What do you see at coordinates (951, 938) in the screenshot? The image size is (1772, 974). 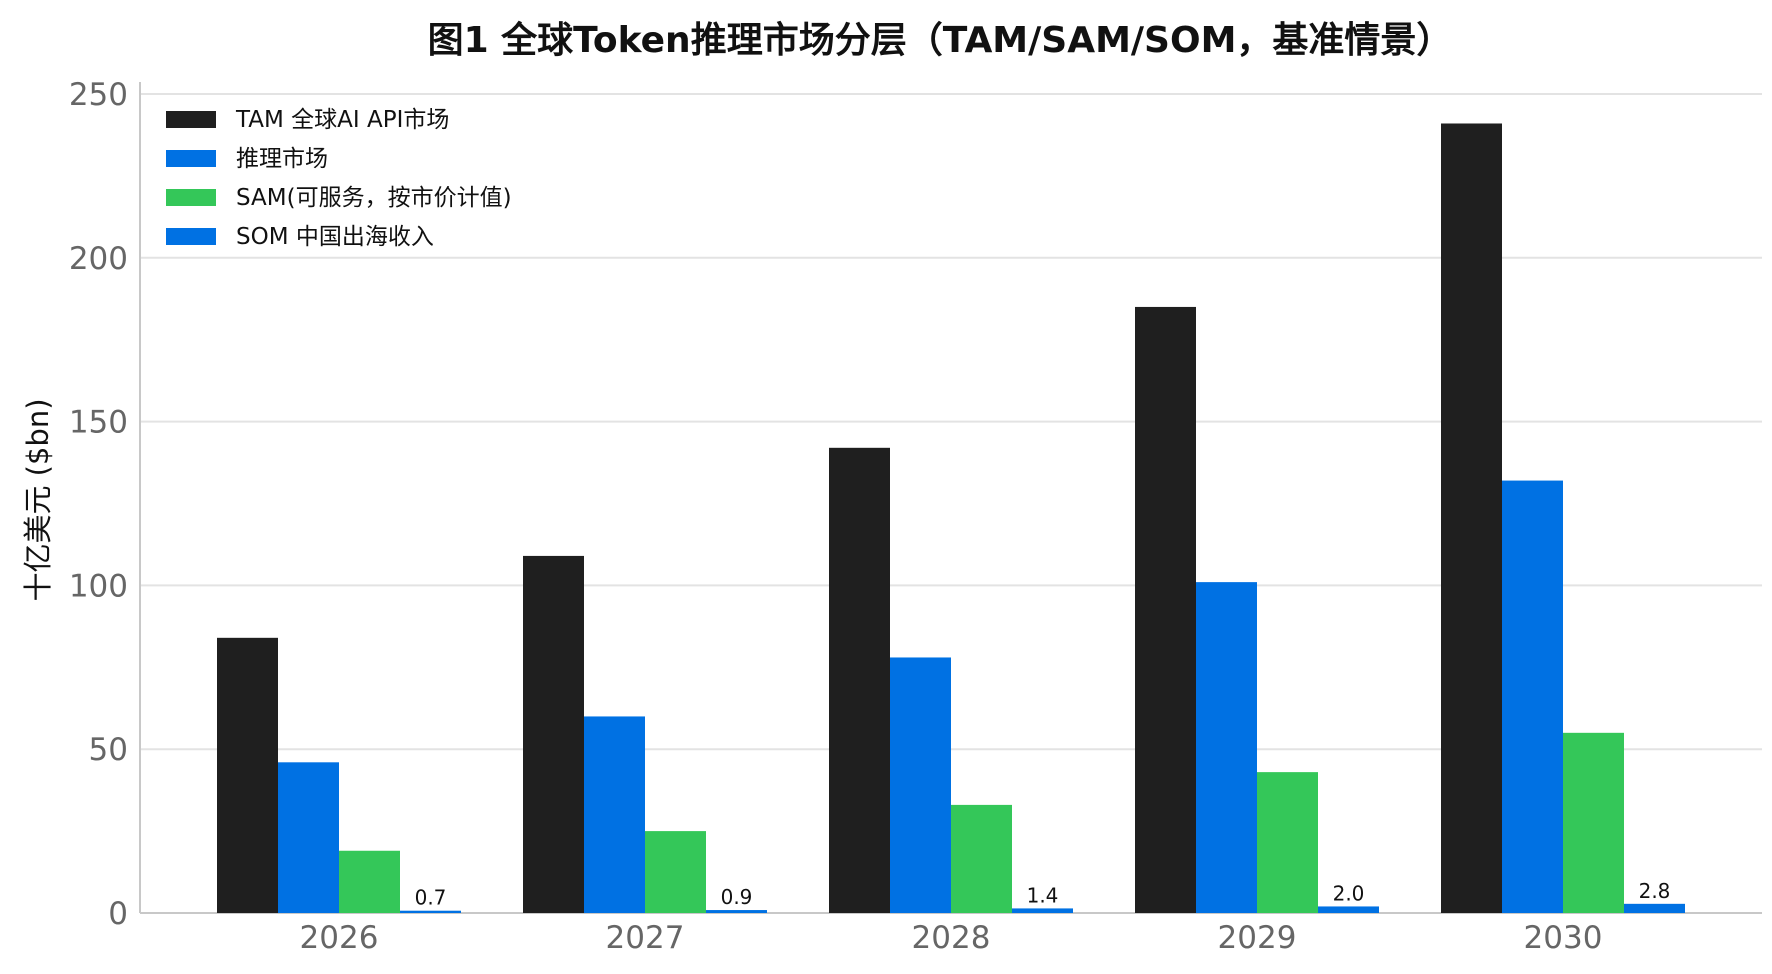 I see `x-tick-label: 2028` at bounding box center [951, 938].